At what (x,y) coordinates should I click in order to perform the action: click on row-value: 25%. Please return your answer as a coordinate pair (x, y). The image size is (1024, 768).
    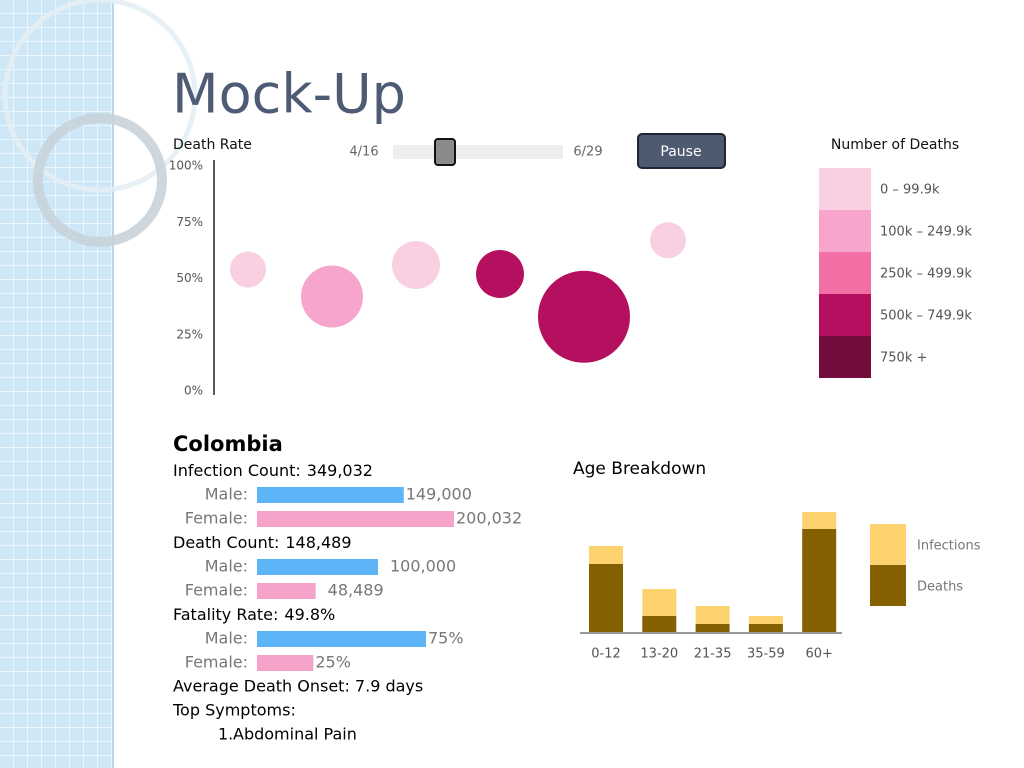
    Looking at the image, I should click on (333, 662).